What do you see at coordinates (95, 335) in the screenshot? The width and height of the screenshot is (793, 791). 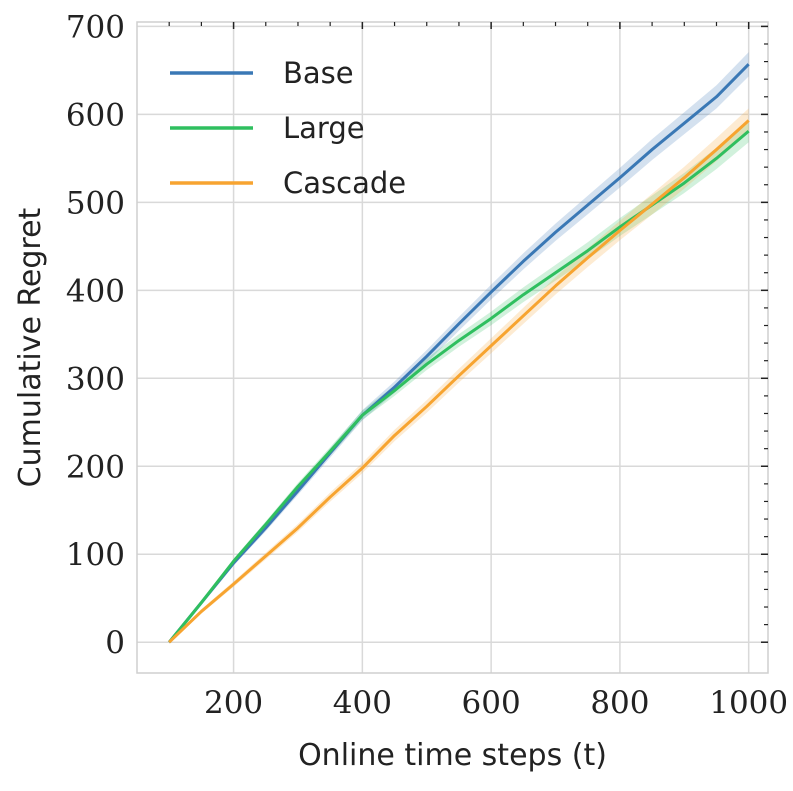 I see `y-tick-labels: 0 100 200 300 400 500 600 700` at bounding box center [95, 335].